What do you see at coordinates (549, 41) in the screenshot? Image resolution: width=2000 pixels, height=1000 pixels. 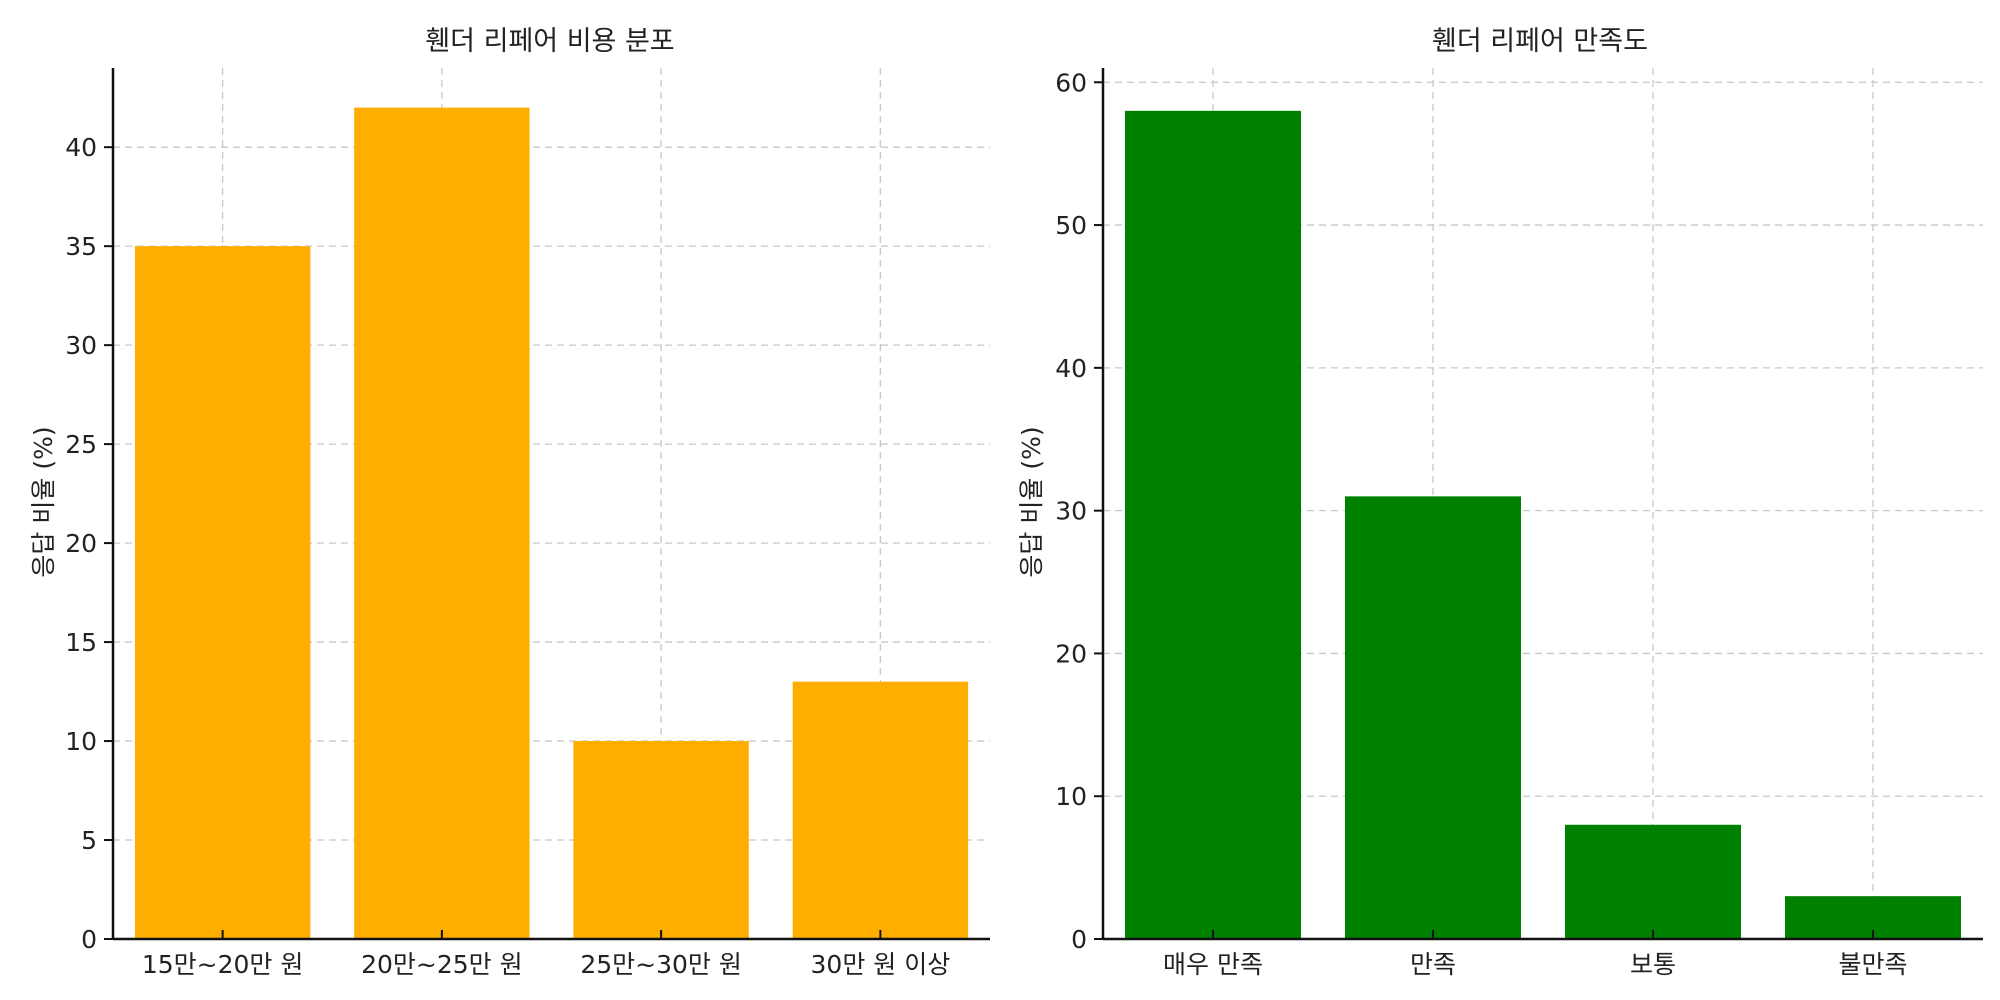 I see `chart-title: 휀더 리페어 비용 분포` at bounding box center [549, 41].